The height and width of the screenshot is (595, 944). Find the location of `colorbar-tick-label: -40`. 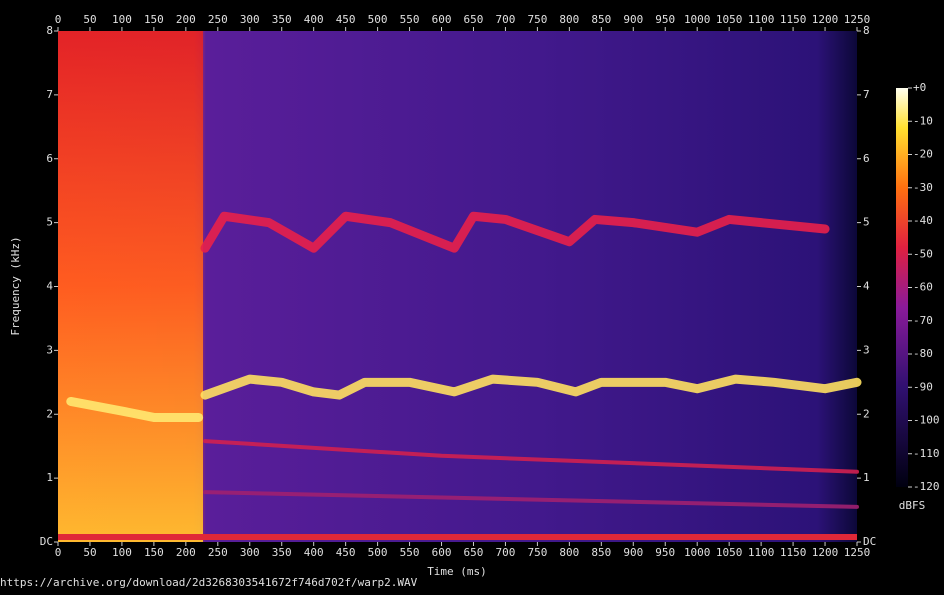

colorbar-tick-label: -40 is located at coordinates (923, 220).